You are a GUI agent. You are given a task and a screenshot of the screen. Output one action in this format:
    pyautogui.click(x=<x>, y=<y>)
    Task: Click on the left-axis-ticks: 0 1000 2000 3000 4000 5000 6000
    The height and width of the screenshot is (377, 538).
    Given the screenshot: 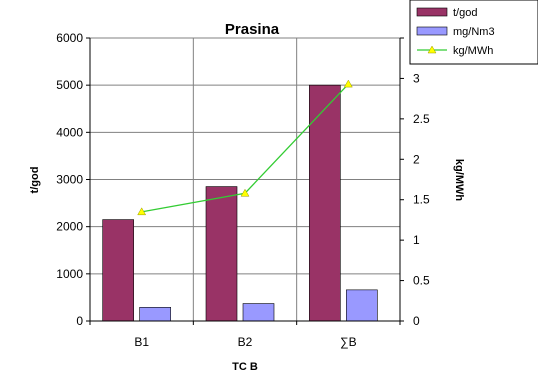 What is the action you would take?
    pyautogui.click(x=73, y=179)
    